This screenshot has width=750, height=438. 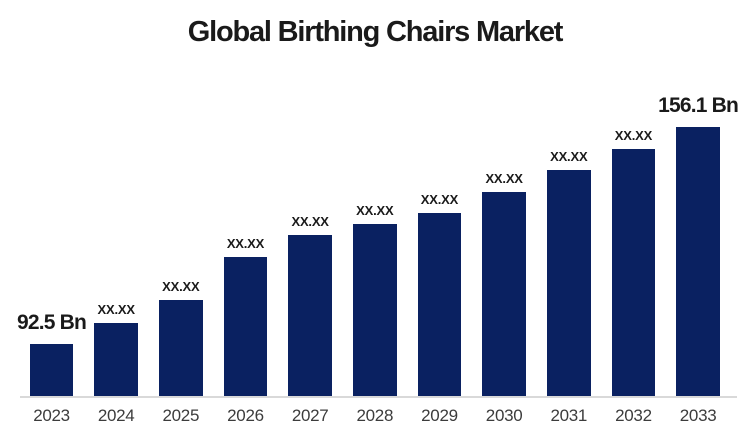 I want to click on bar-value-label: 92.5 Bn, so click(x=51, y=322).